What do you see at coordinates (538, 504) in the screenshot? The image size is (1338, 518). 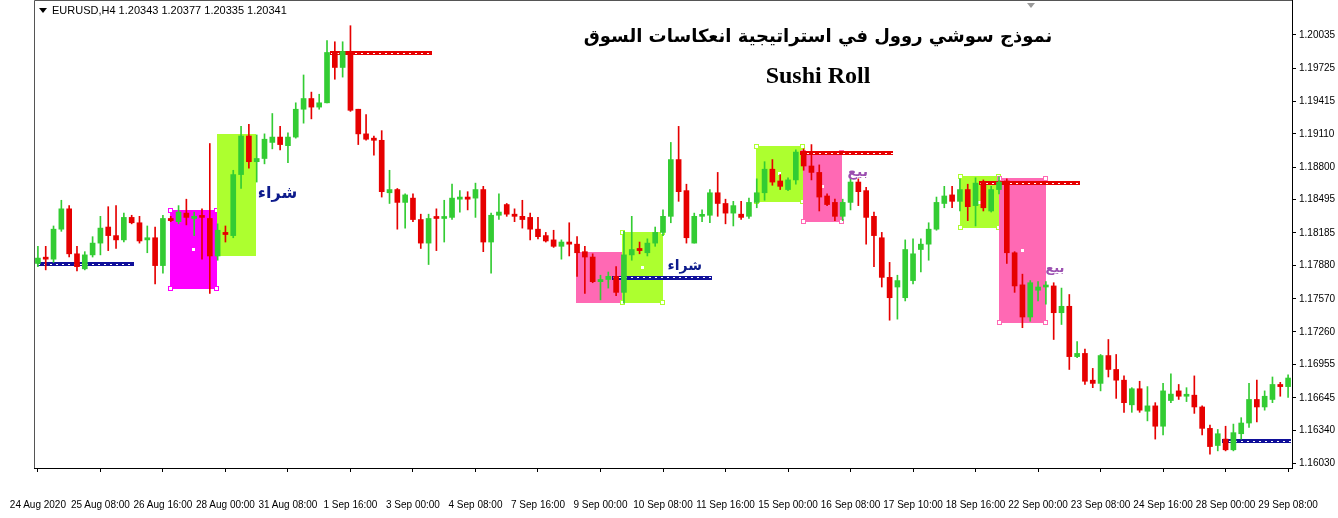 I see `x-tick-label: 7 Sep 16:00` at bounding box center [538, 504].